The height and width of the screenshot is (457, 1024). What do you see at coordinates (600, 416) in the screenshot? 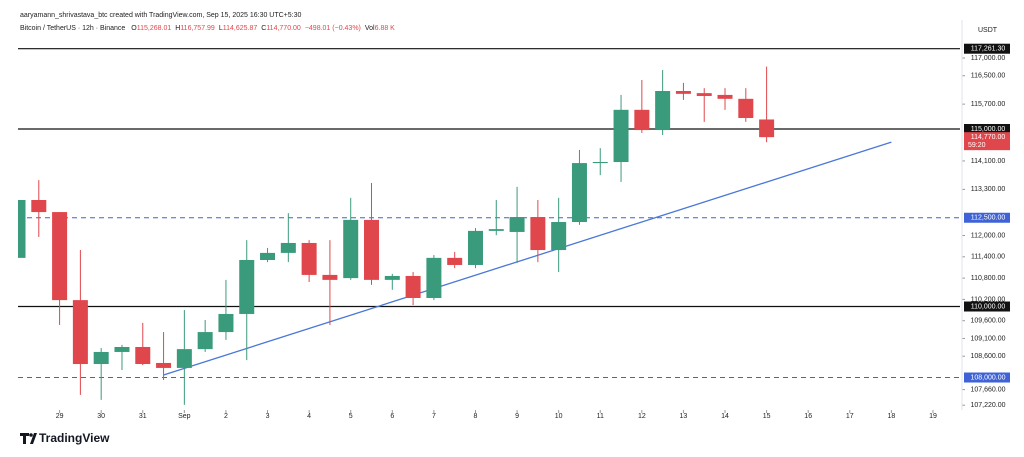
I see `x-tick-label: 11` at bounding box center [600, 416].